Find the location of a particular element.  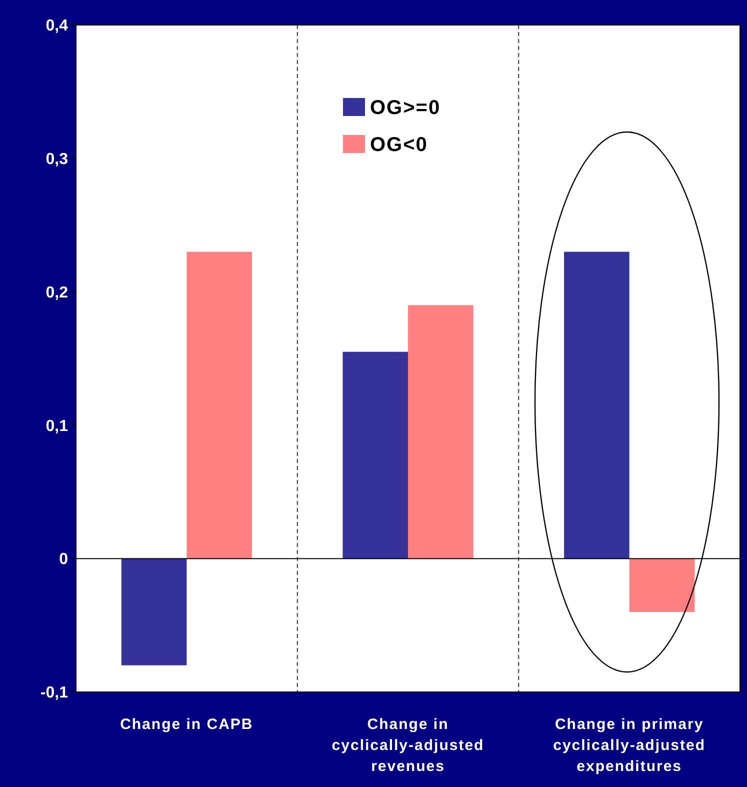

legend-label: OG>=0 is located at coordinates (405, 108).